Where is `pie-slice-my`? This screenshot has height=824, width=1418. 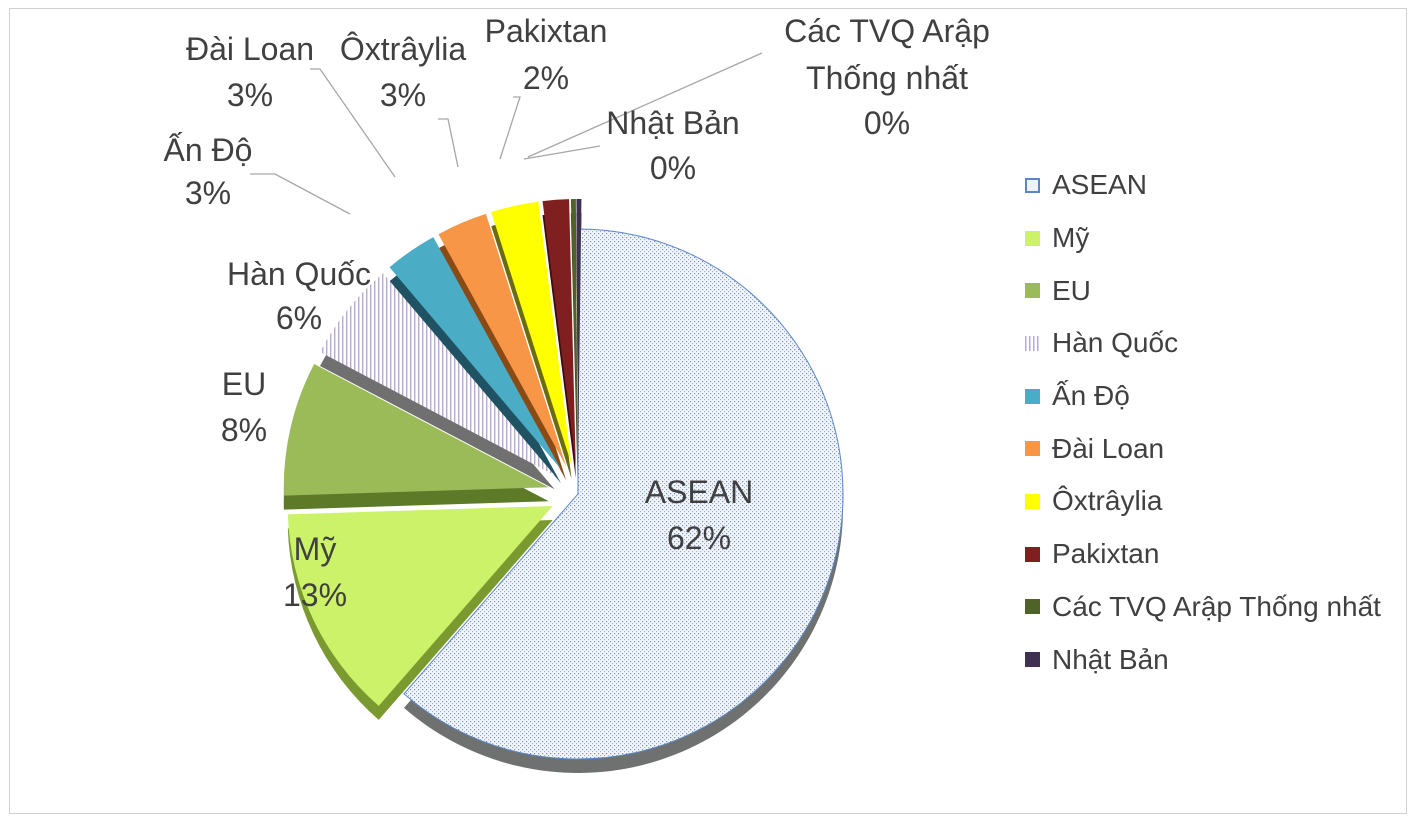 pie-slice-my is located at coordinates (420, 606).